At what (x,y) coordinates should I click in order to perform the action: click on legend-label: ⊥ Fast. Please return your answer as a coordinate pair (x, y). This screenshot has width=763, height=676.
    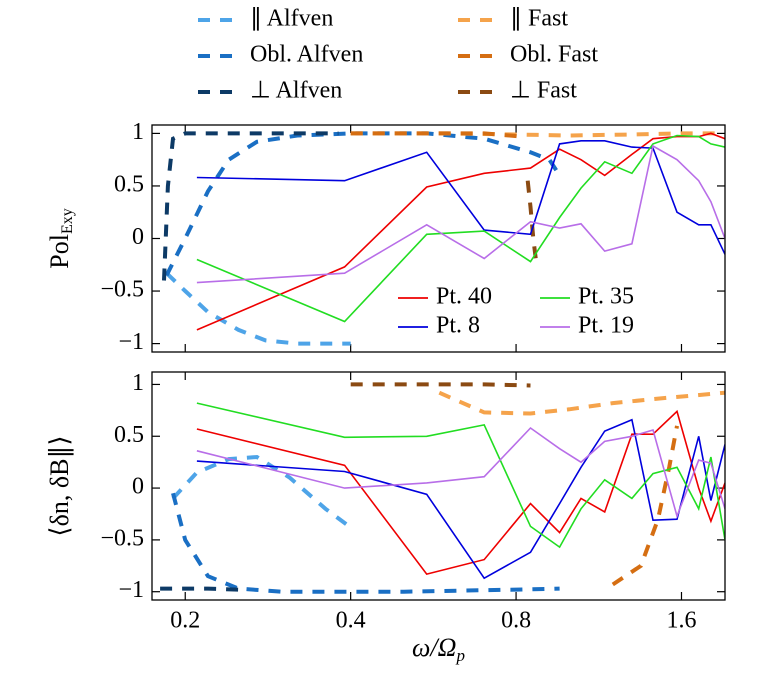
    Looking at the image, I should click on (543, 91).